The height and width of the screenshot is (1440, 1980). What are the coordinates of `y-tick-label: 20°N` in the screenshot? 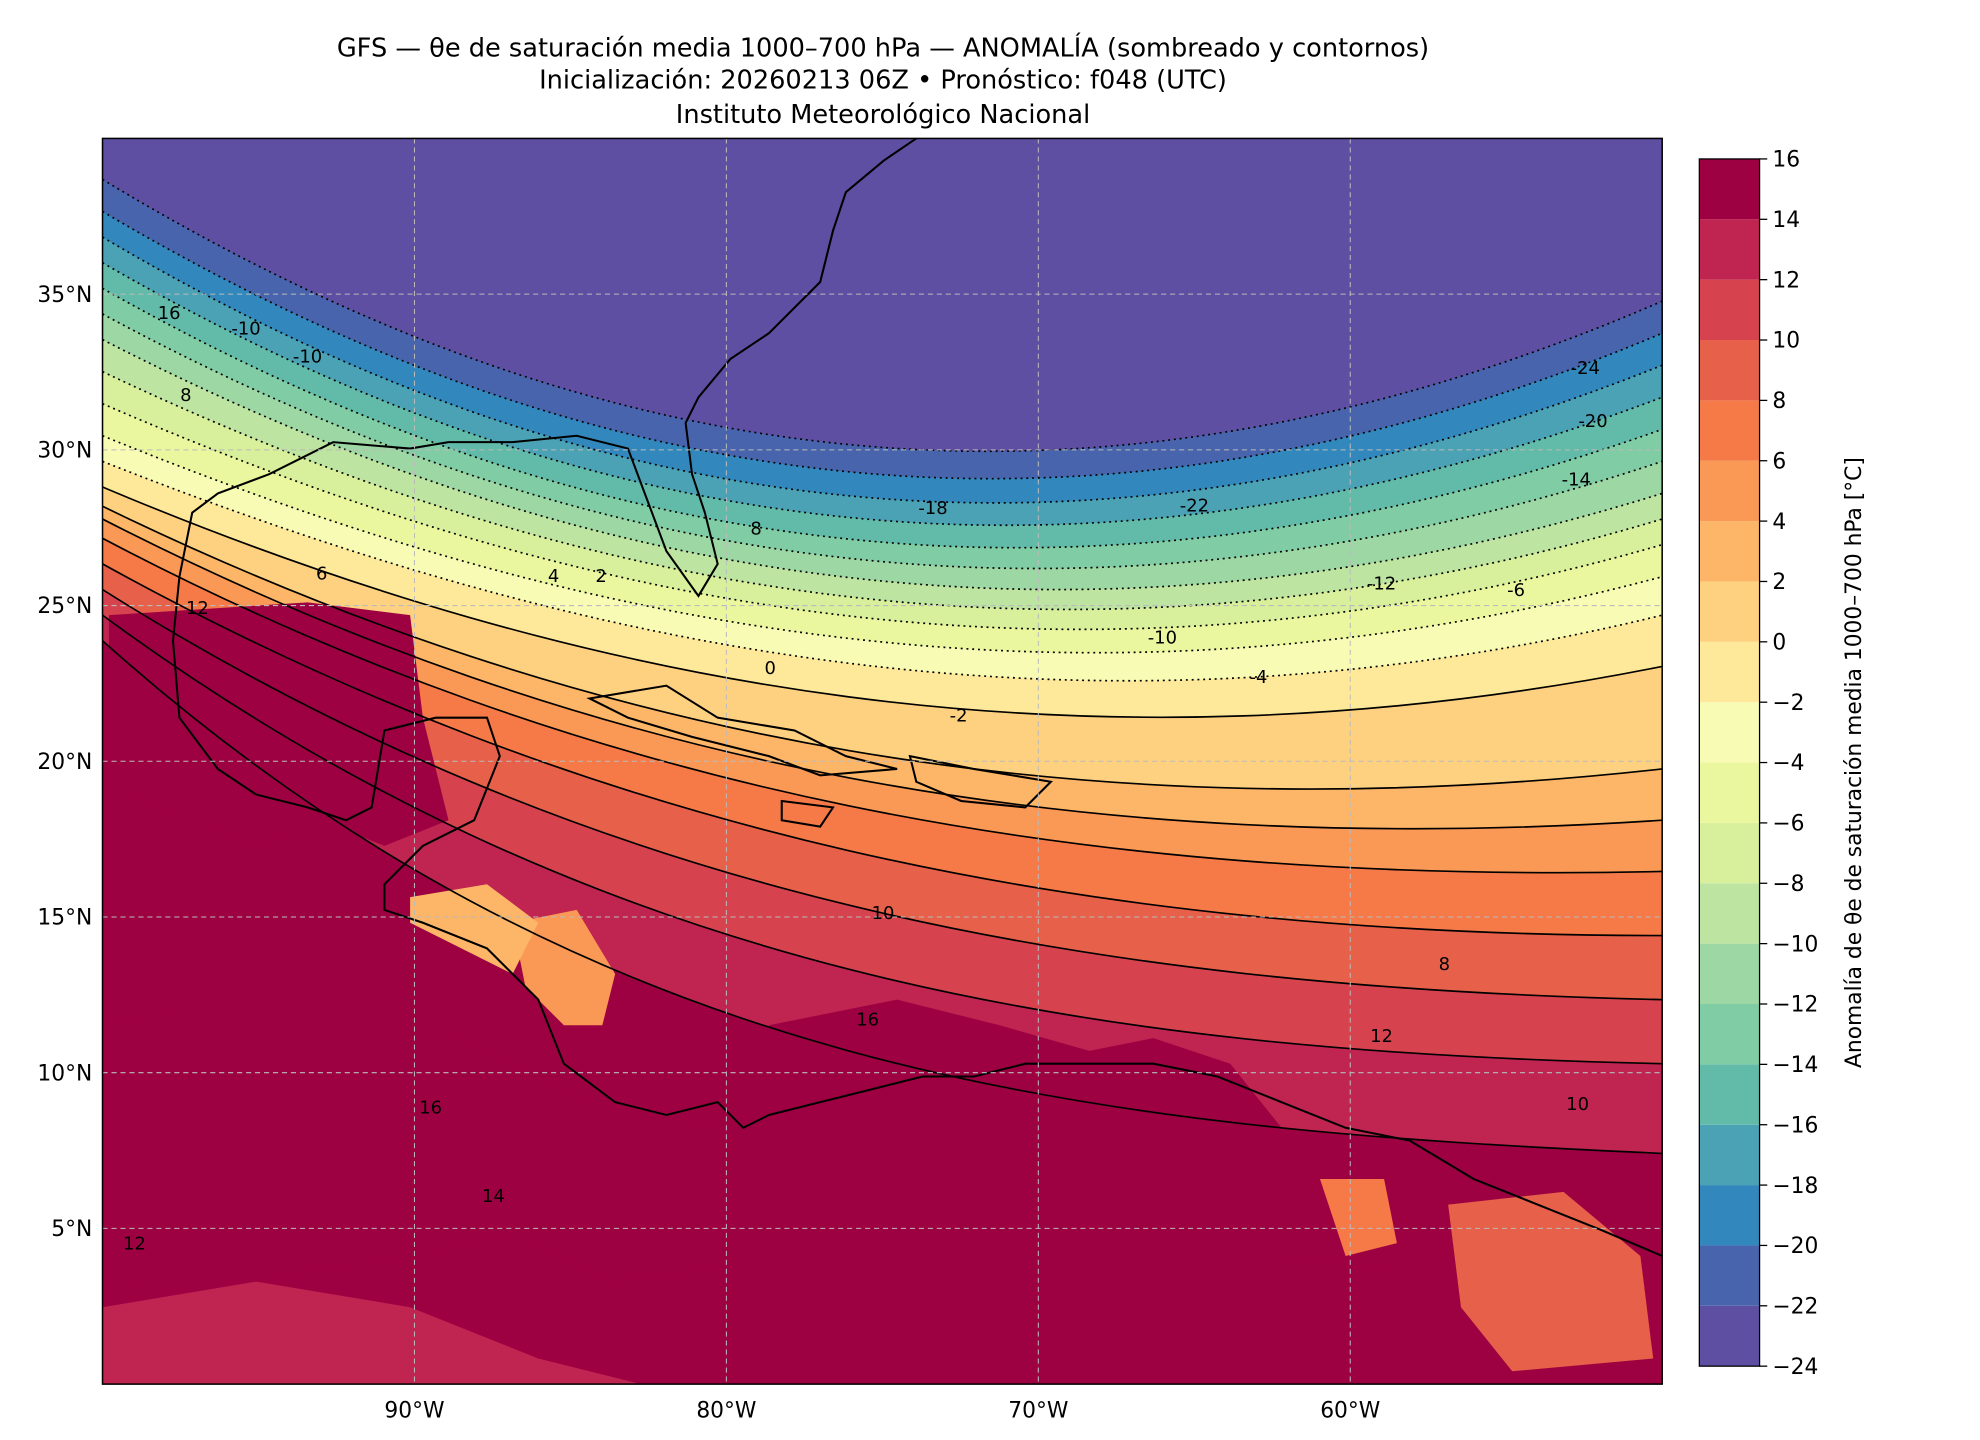 It's located at (64, 762).